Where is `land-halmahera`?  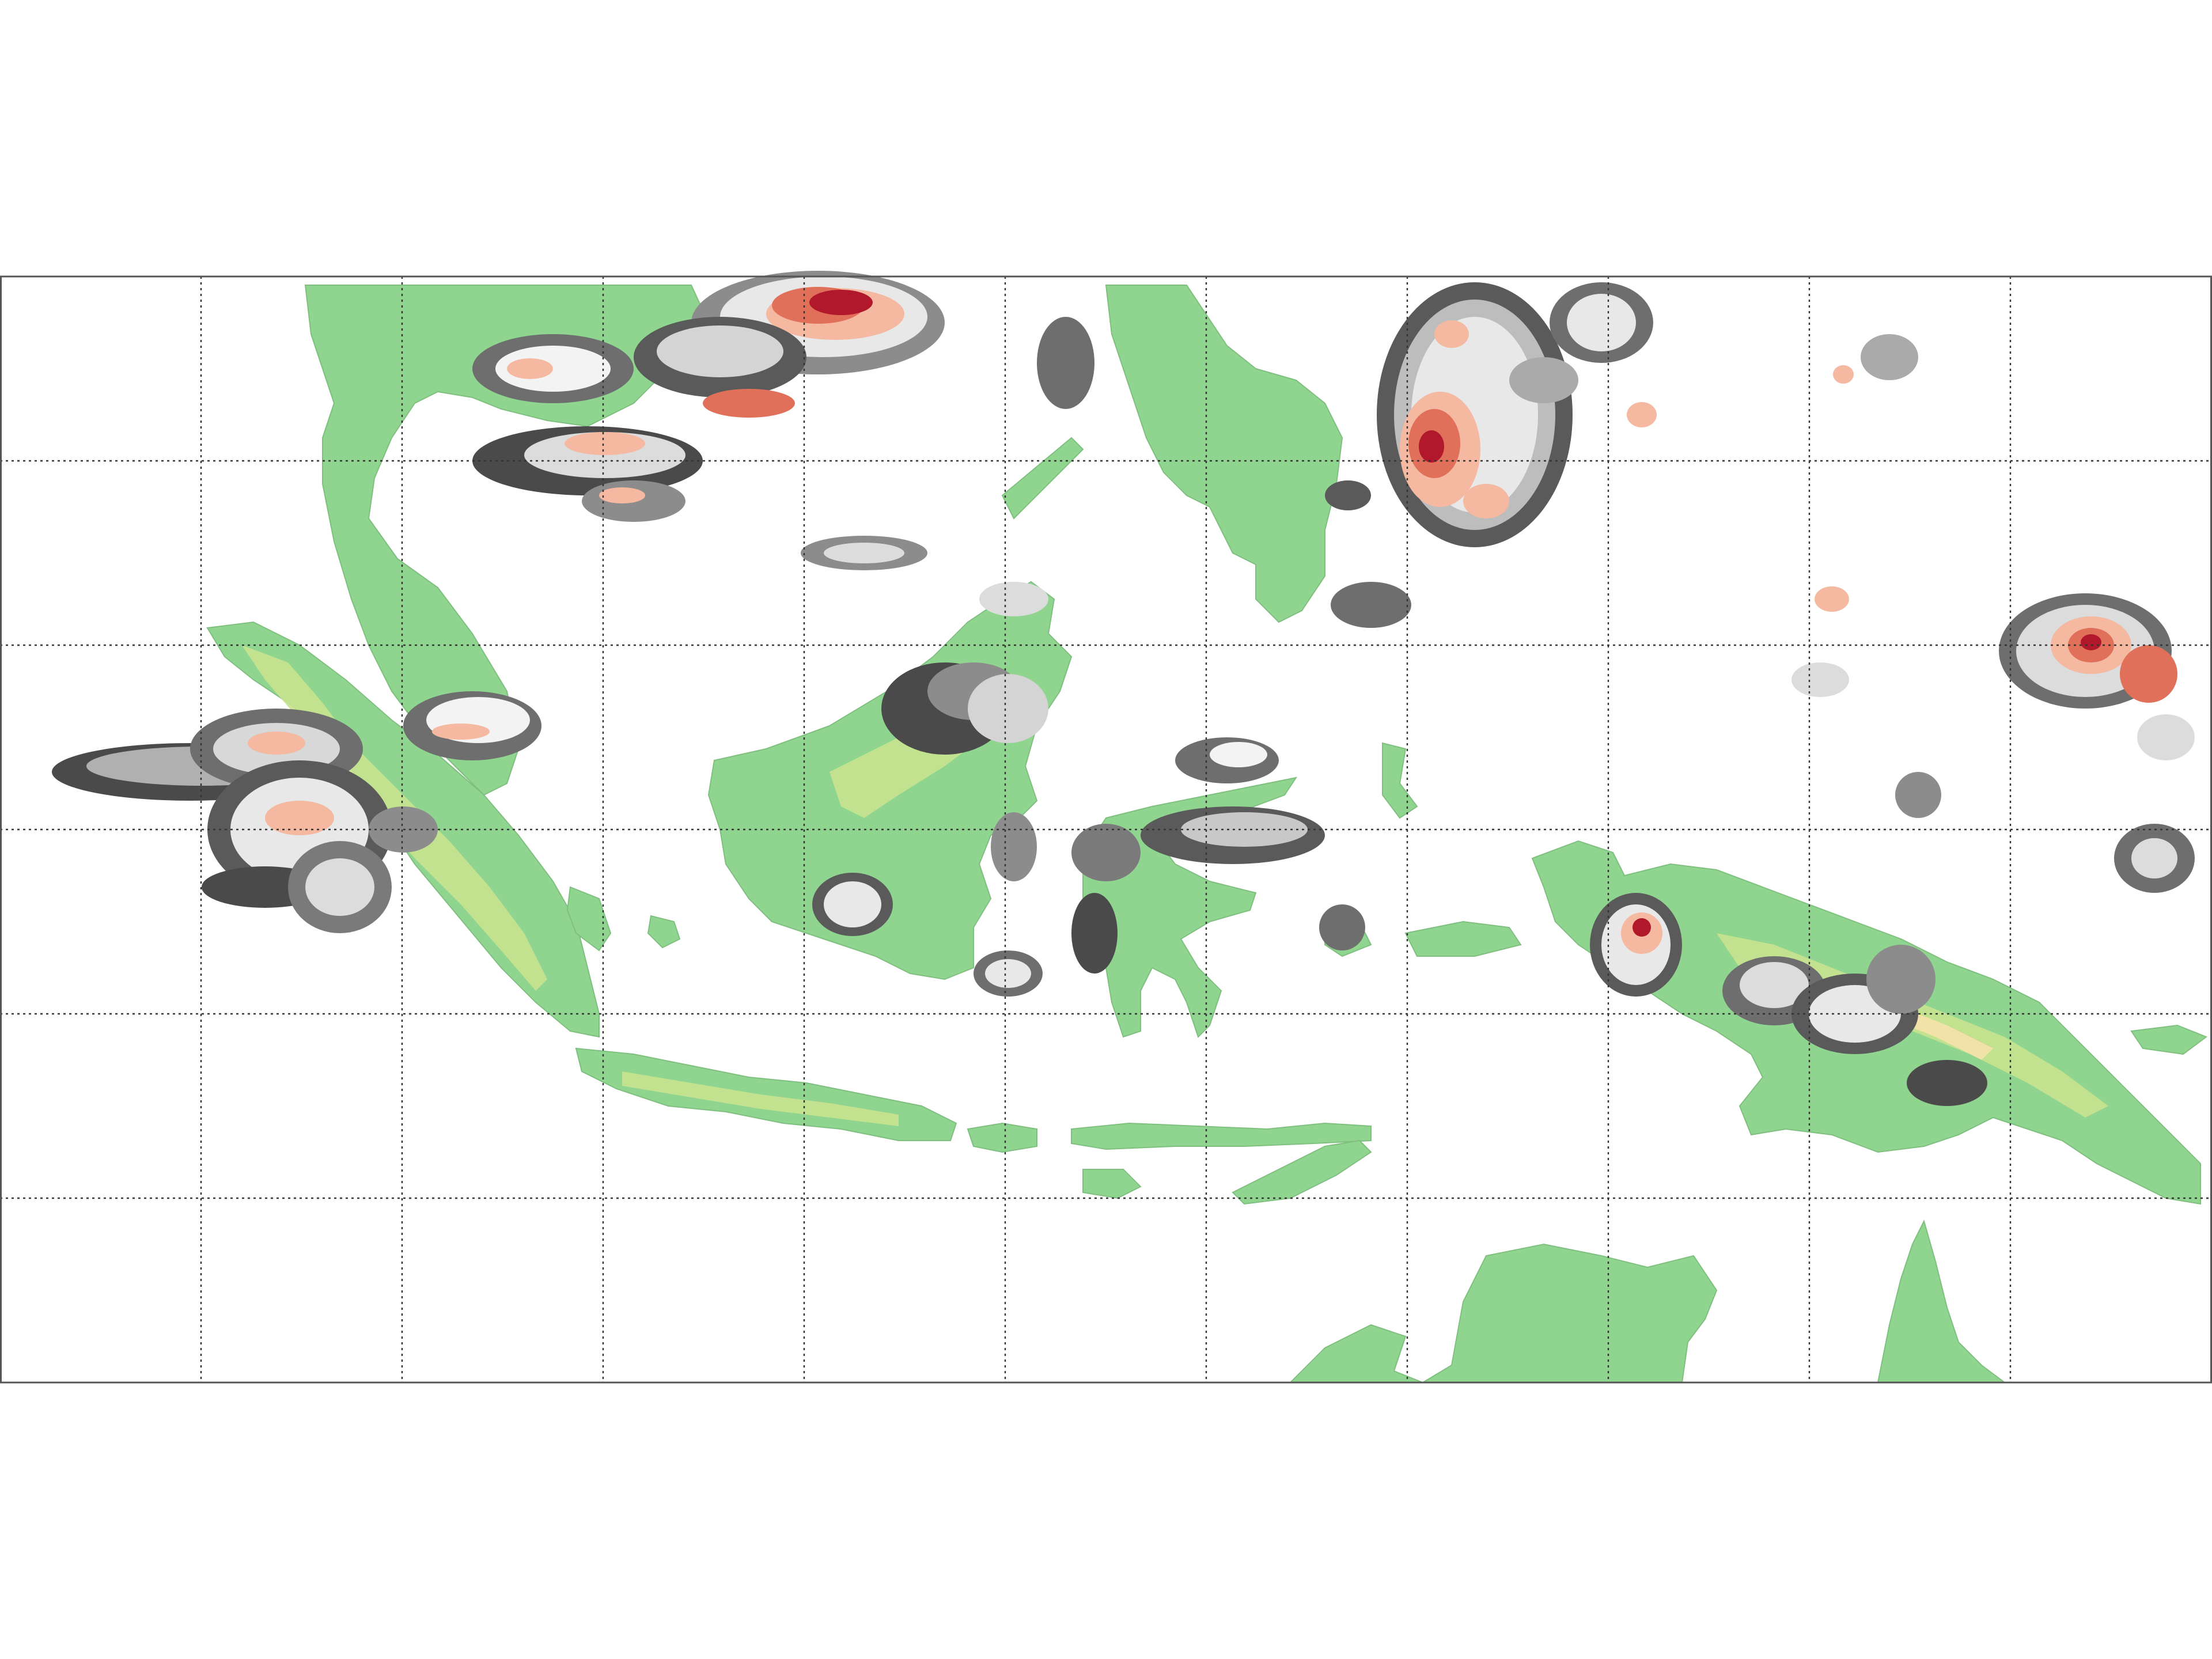
land-halmahera is located at coordinates (1400, 780).